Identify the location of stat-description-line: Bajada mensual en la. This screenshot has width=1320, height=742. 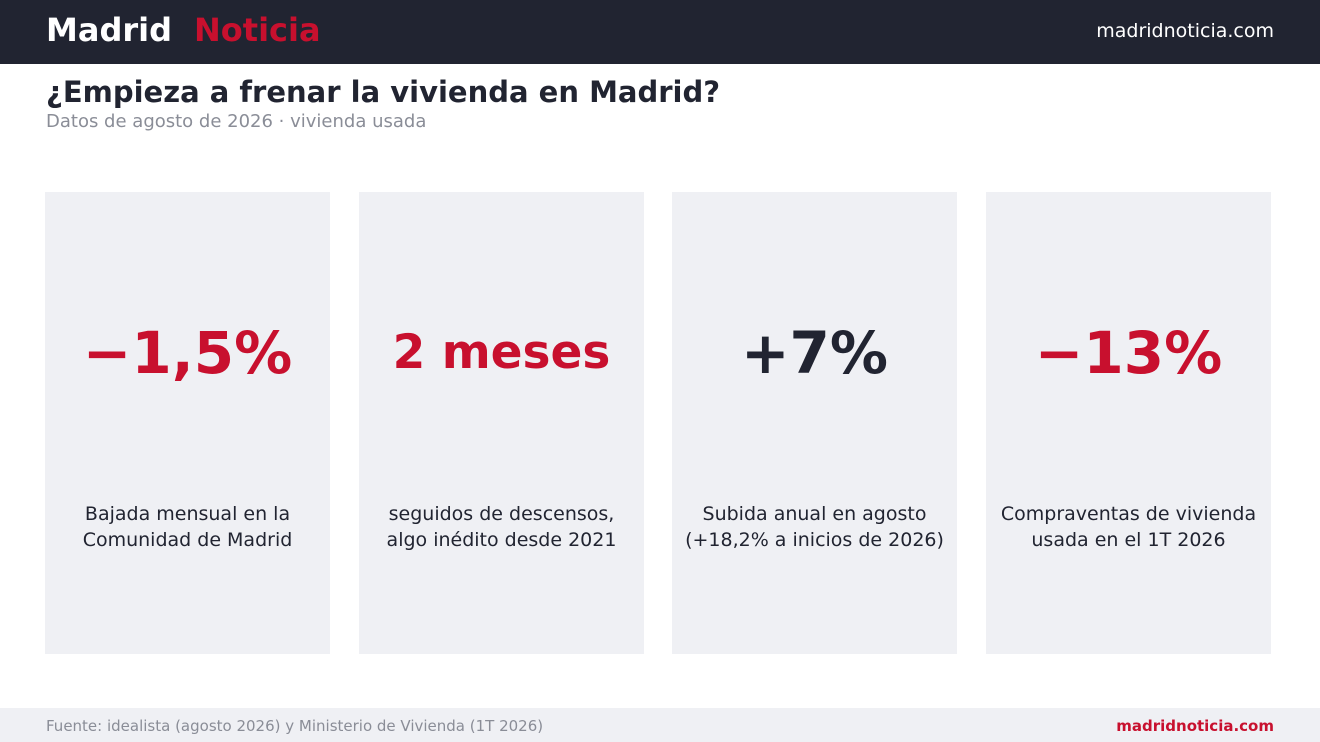
(187, 514).